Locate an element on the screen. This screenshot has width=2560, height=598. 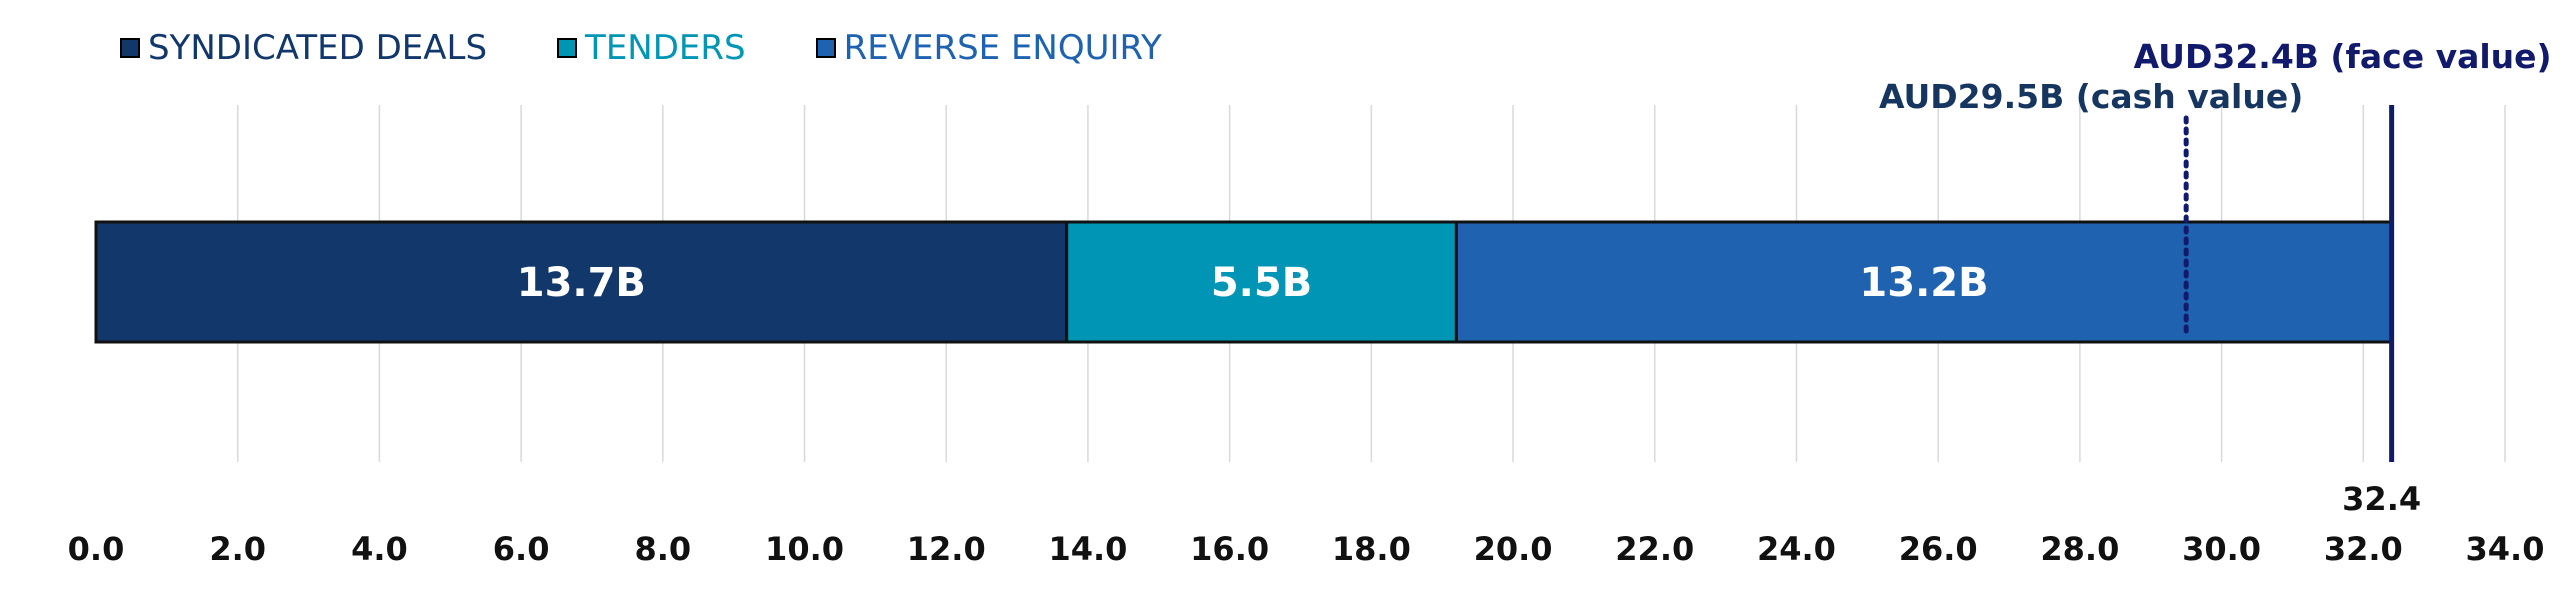
x-tick-label: 24.0 is located at coordinates (1796, 549).